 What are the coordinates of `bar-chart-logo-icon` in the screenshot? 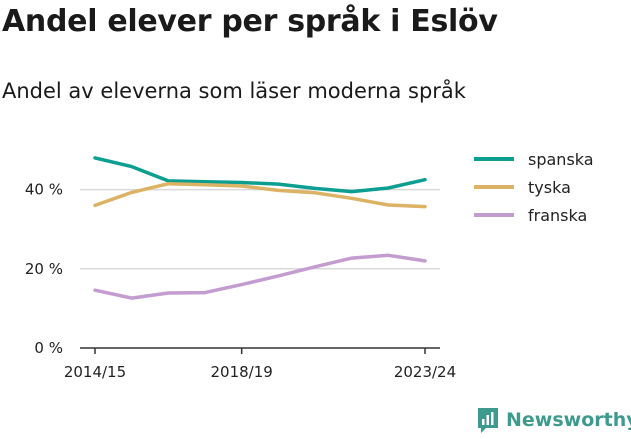 It's located at (488, 420).